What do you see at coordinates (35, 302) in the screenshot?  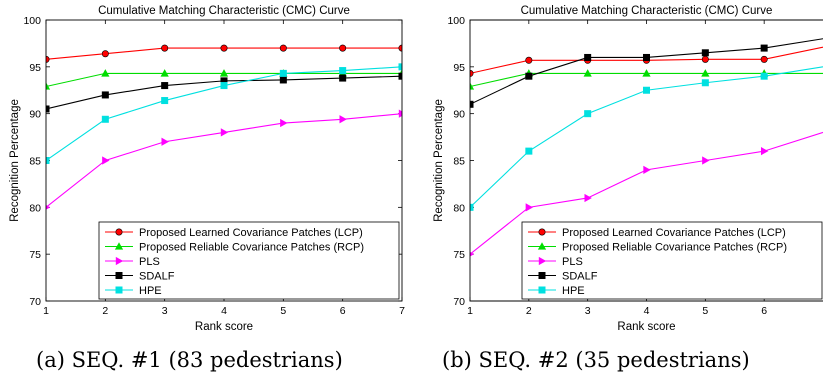 I see `y-tick-label: 70` at bounding box center [35, 302].